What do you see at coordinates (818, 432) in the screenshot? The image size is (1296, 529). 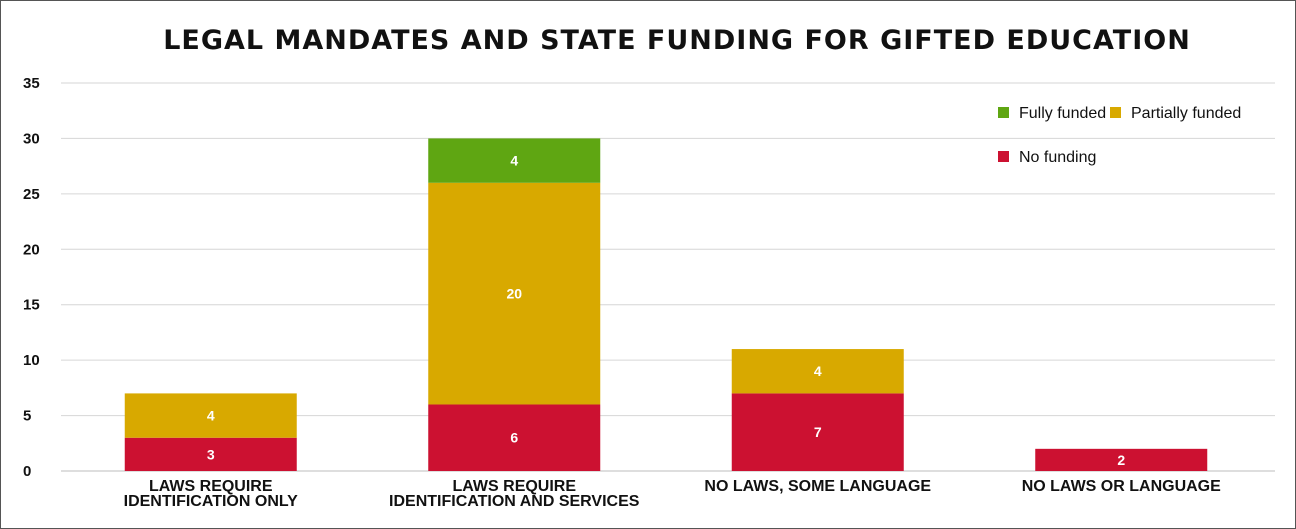 I see `data-label: 7` at bounding box center [818, 432].